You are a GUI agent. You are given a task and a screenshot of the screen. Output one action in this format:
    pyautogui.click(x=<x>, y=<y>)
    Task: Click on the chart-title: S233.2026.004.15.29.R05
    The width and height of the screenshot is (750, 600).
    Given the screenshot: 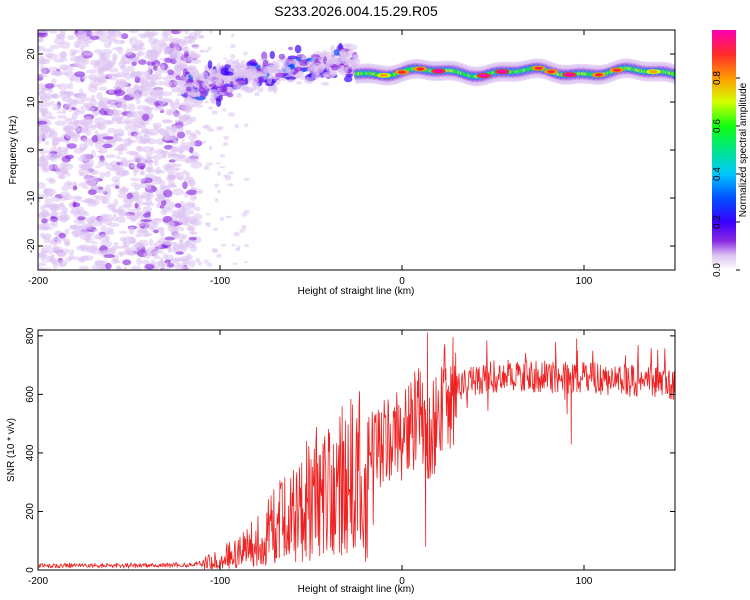 What is the action you would take?
    pyautogui.click(x=356, y=11)
    